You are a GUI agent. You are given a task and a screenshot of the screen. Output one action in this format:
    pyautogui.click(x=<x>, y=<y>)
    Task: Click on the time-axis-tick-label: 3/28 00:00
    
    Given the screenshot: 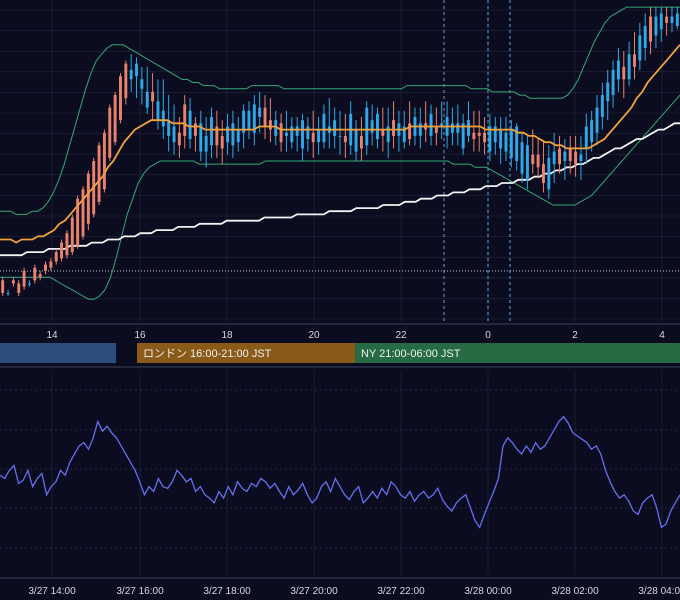 What is the action you would take?
    pyautogui.click(x=488, y=591)
    